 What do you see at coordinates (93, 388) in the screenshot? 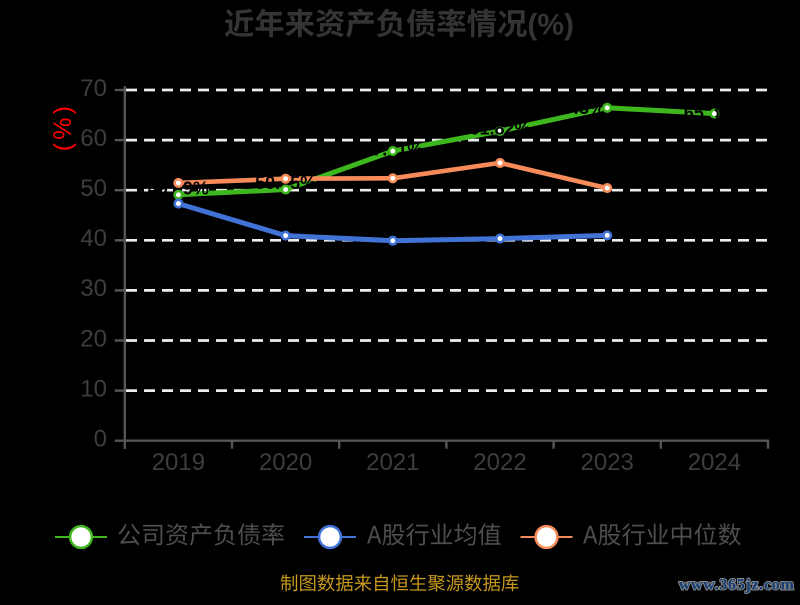
I see `svg-text: 10` at bounding box center [93, 388].